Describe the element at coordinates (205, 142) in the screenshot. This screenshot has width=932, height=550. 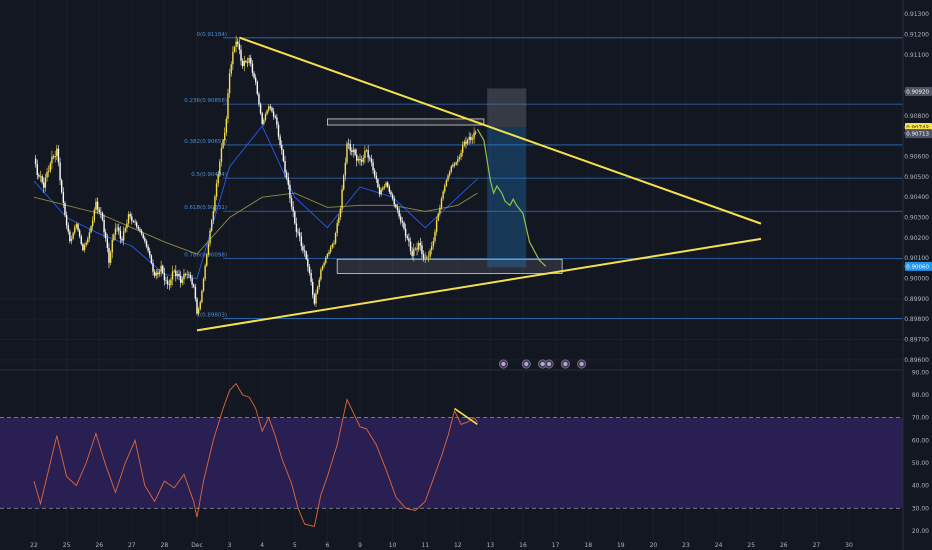
I see `fib-level-label: 0.382(0.90657)` at that location.